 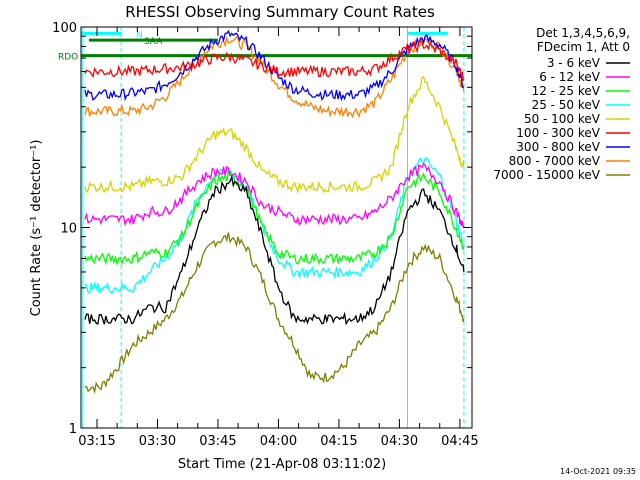 What do you see at coordinates (566, 91) in the screenshot?
I see `legend-label: 12 - 25 keV` at bounding box center [566, 91].